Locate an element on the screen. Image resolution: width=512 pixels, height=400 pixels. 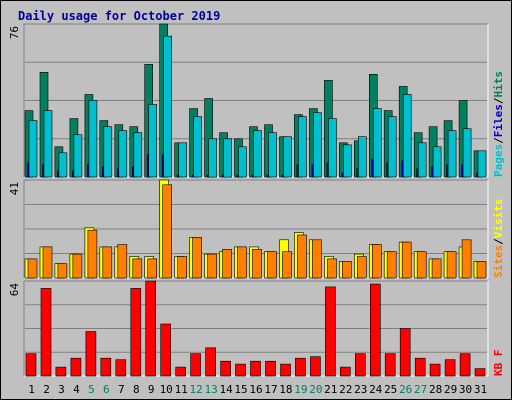
x-tick-label: 20 is located at coordinates (315, 389).